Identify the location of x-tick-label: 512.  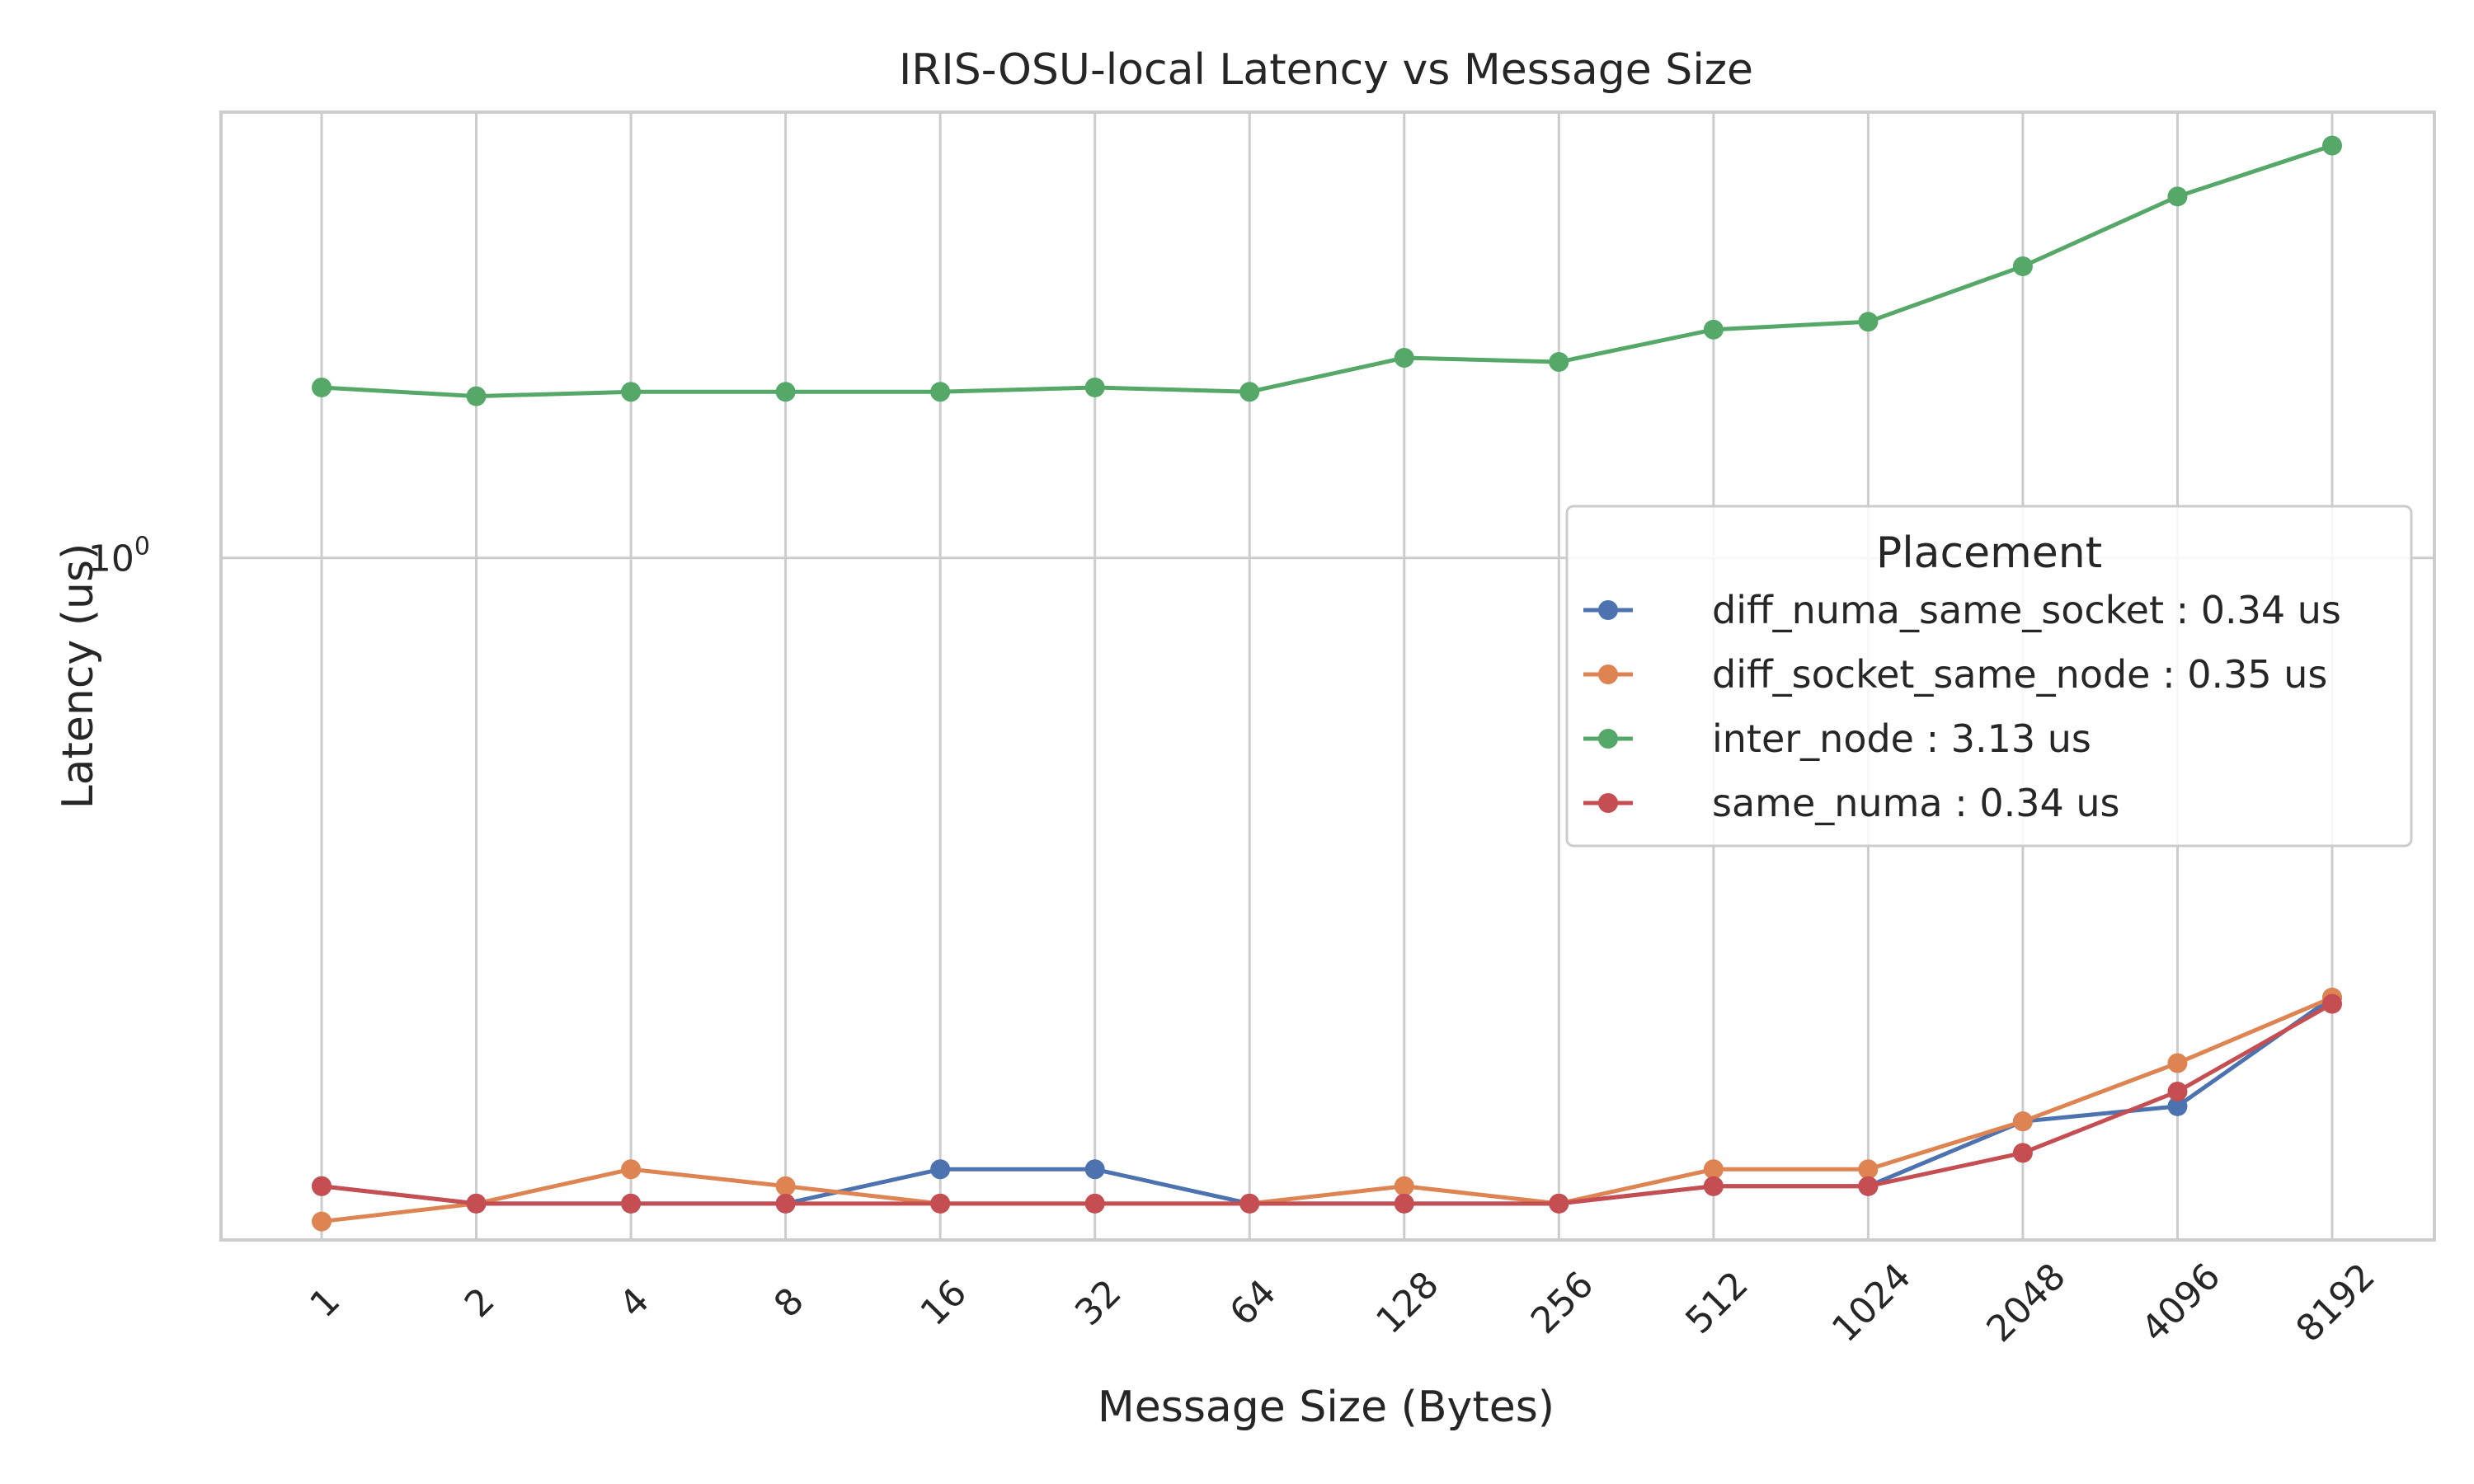
(1716, 1303).